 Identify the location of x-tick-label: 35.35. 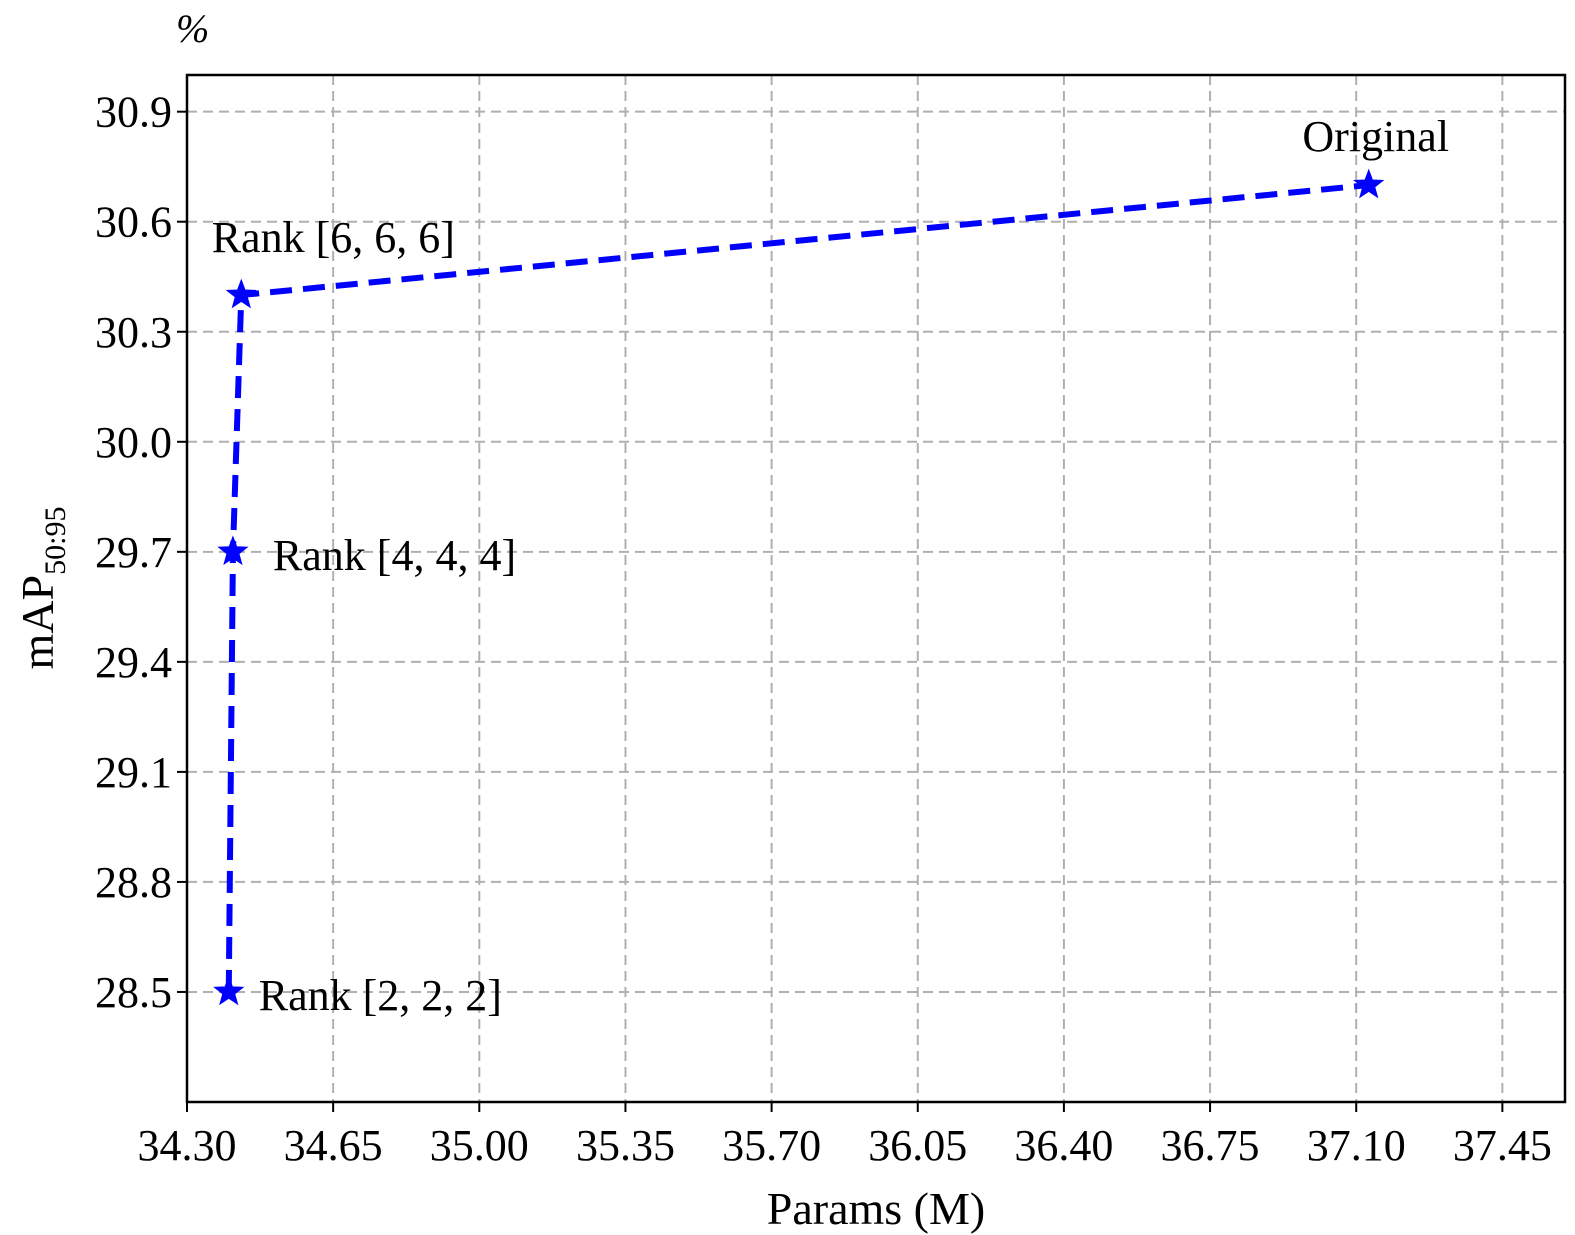
(625, 1145).